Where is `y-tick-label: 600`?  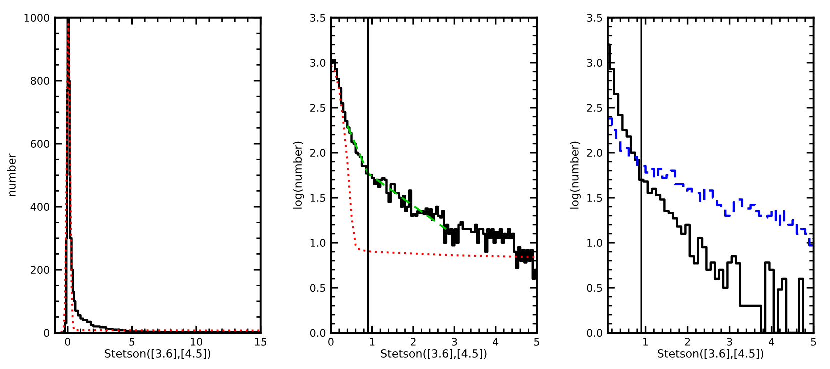 y-tick-label: 600 is located at coordinates (40, 144).